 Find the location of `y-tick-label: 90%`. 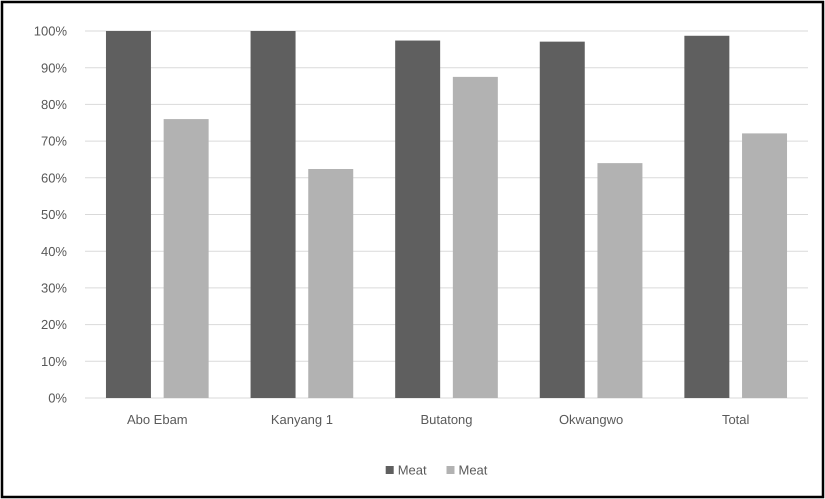

y-tick-label: 90% is located at coordinates (54, 68).